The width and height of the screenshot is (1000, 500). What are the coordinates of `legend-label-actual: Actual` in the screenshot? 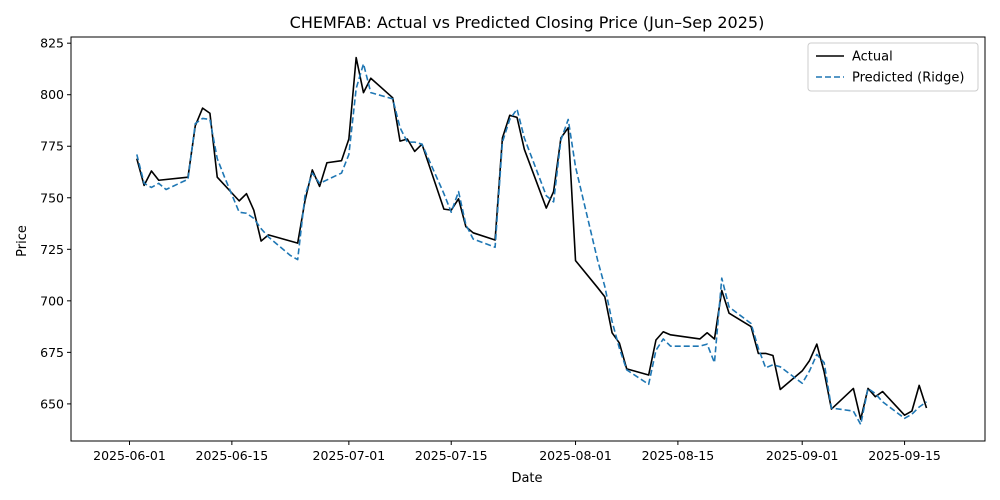 It's located at (872, 57).